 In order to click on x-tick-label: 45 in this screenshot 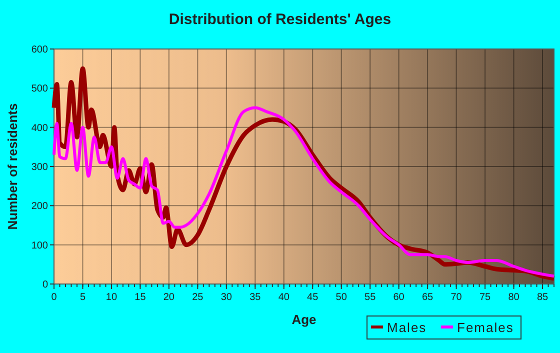, I will do `click(313, 297)`.